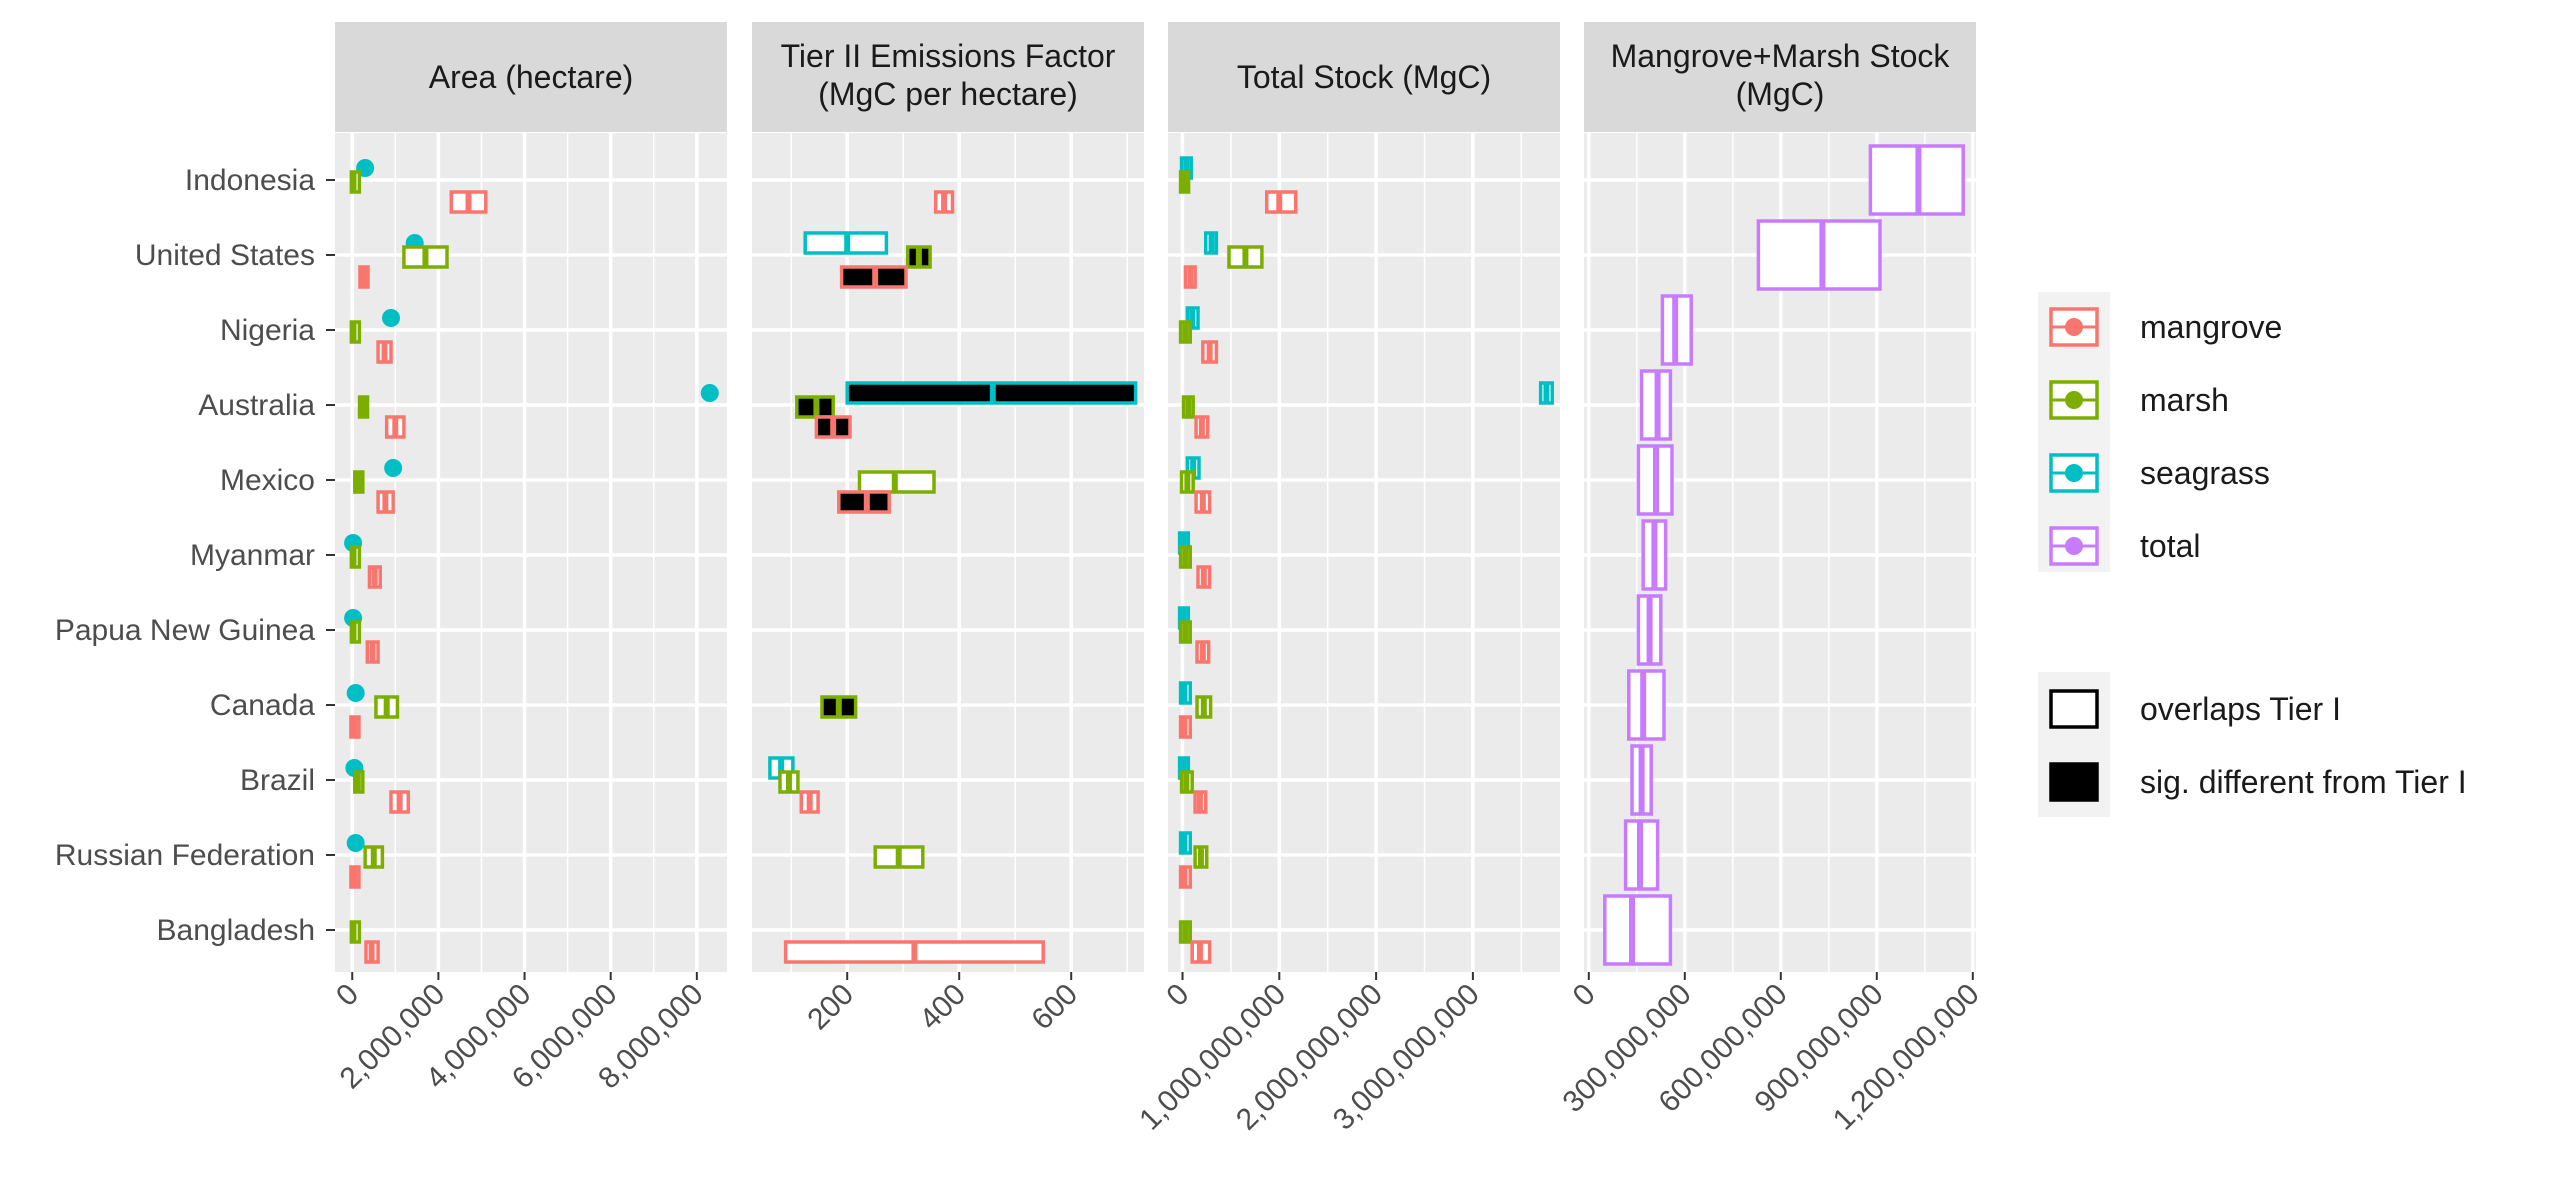  I want to click on legend-key-sig, so click(2074, 782).